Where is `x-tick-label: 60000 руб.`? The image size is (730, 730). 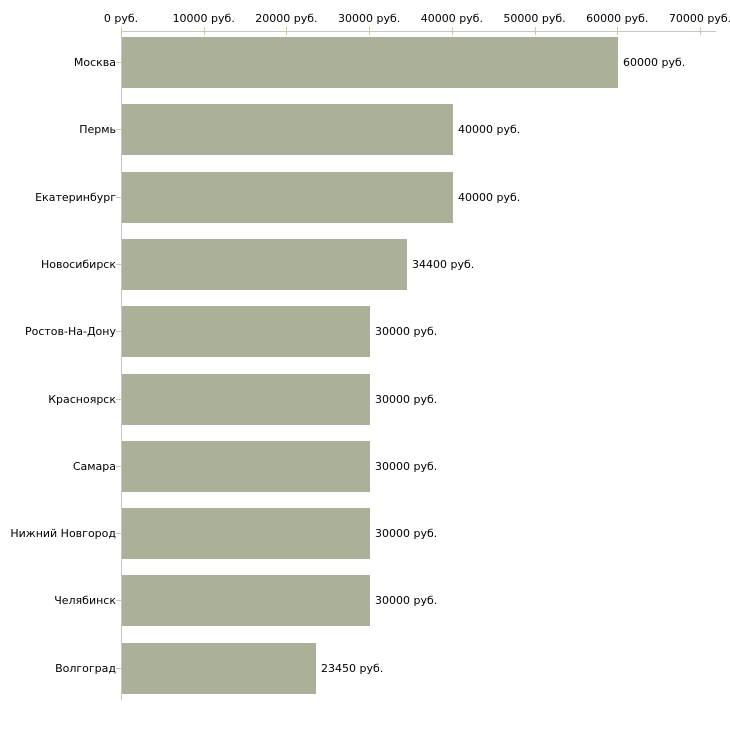
x-tick-label: 60000 руб. is located at coordinates (617, 18).